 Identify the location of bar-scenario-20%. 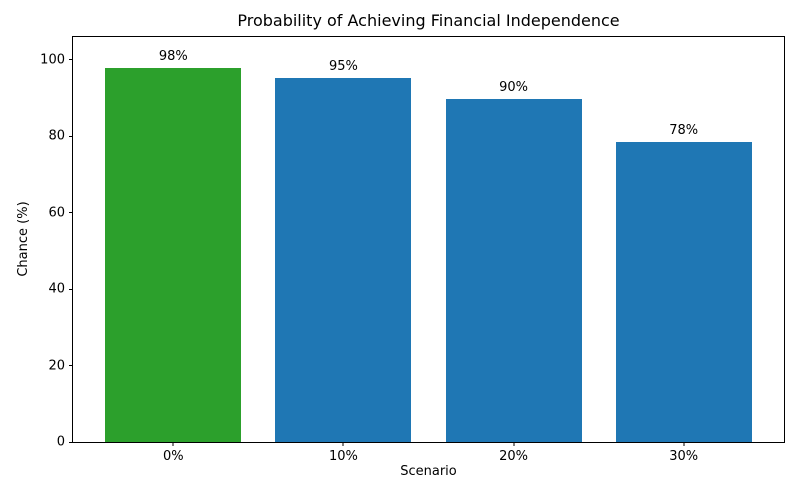
(513, 270).